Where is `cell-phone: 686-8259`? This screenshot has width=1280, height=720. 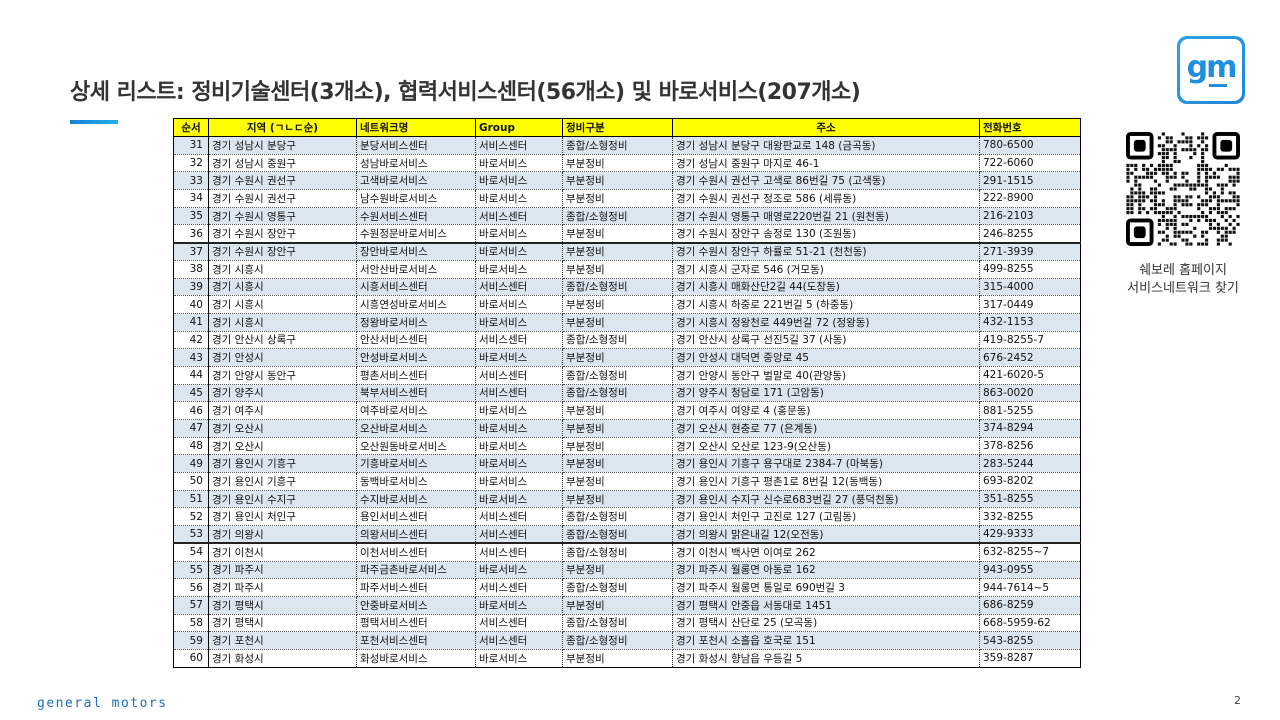
cell-phone: 686-8259 is located at coordinates (1030, 605).